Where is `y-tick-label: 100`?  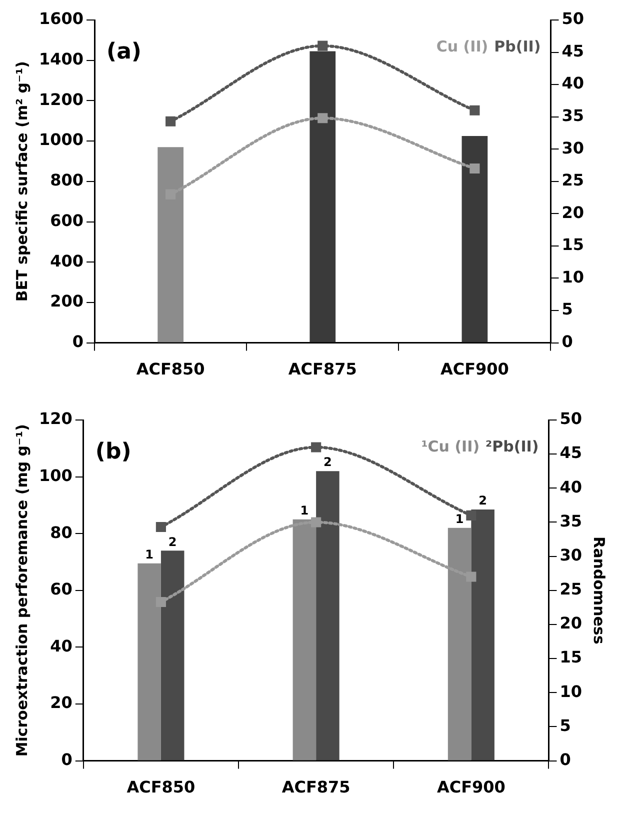 y-tick-label: 100 is located at coordinates (55, 475).